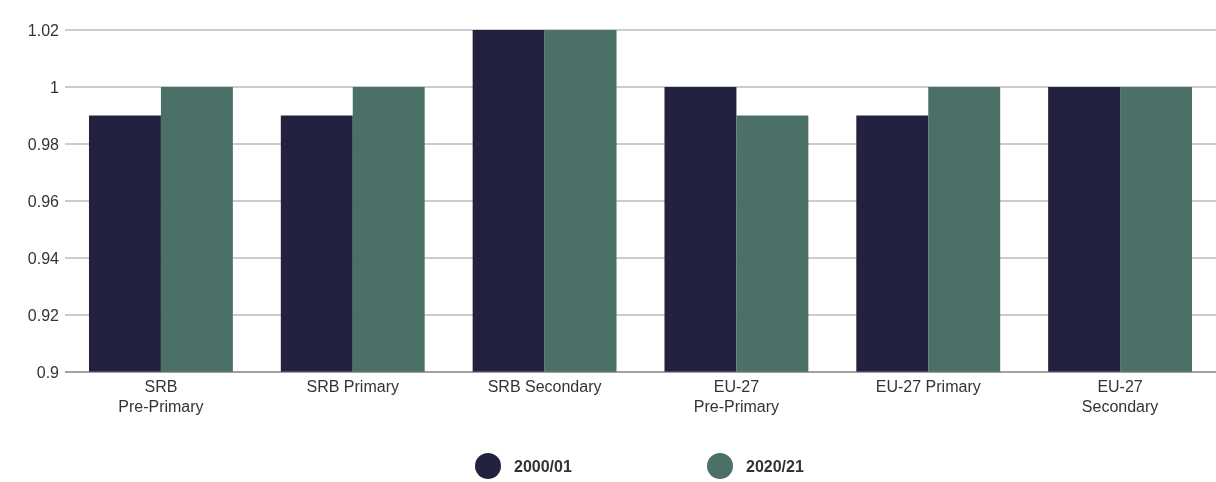 This screenshot has height=482, width=1216. I want to click on x-tick-label: SRB Secondary, so click(544, 386).